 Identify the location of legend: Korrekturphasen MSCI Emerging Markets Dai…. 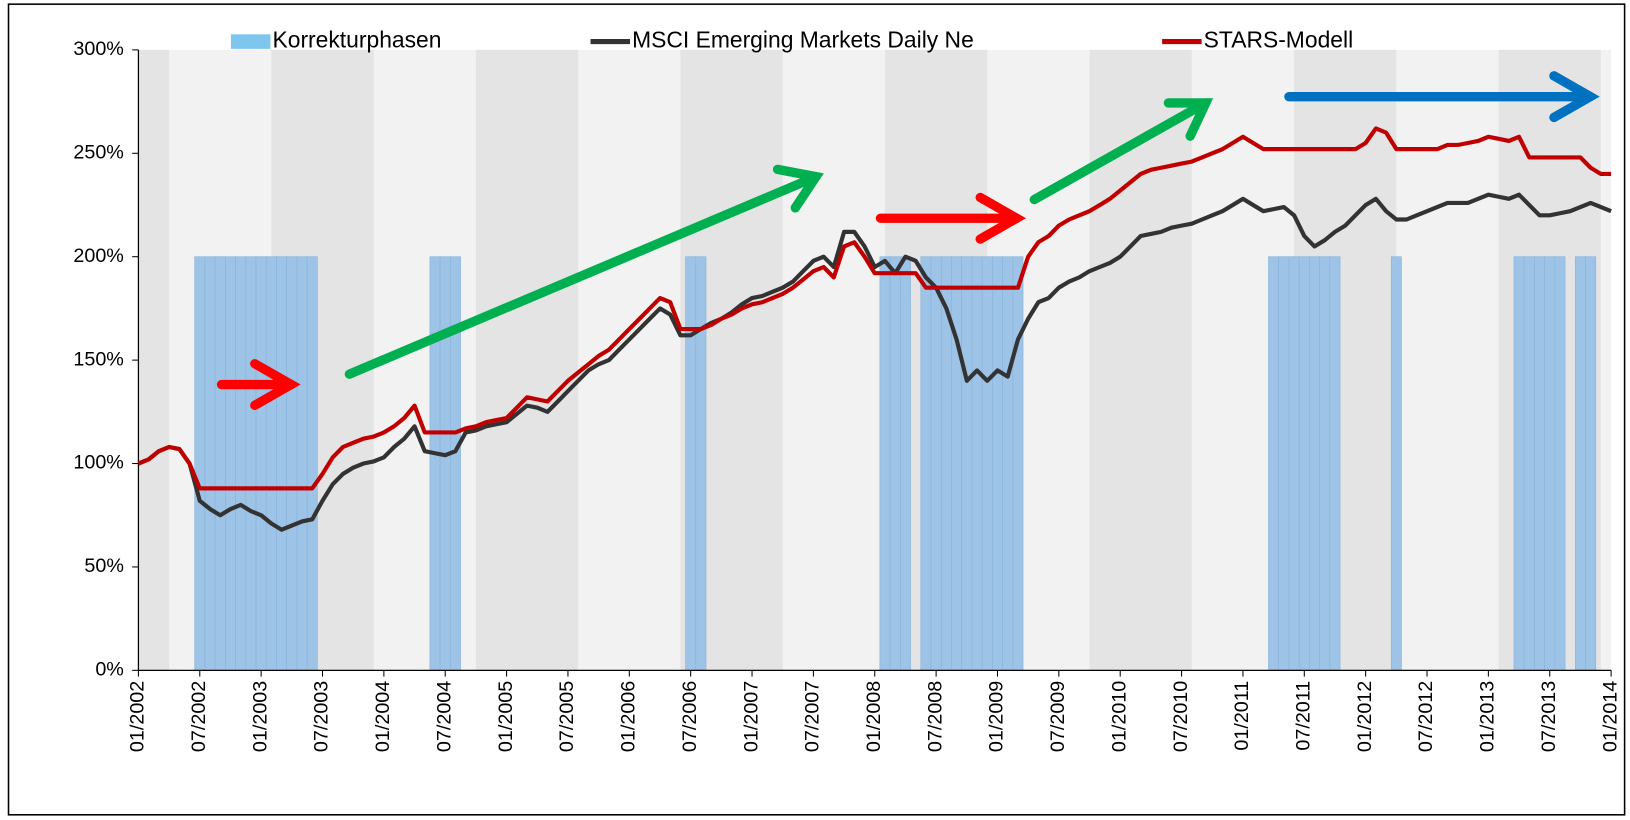
(791, 40).